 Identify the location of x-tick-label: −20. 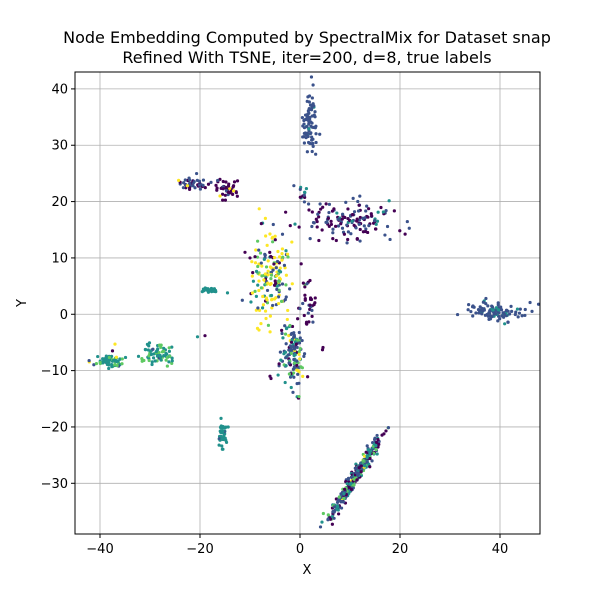
(199, 549).